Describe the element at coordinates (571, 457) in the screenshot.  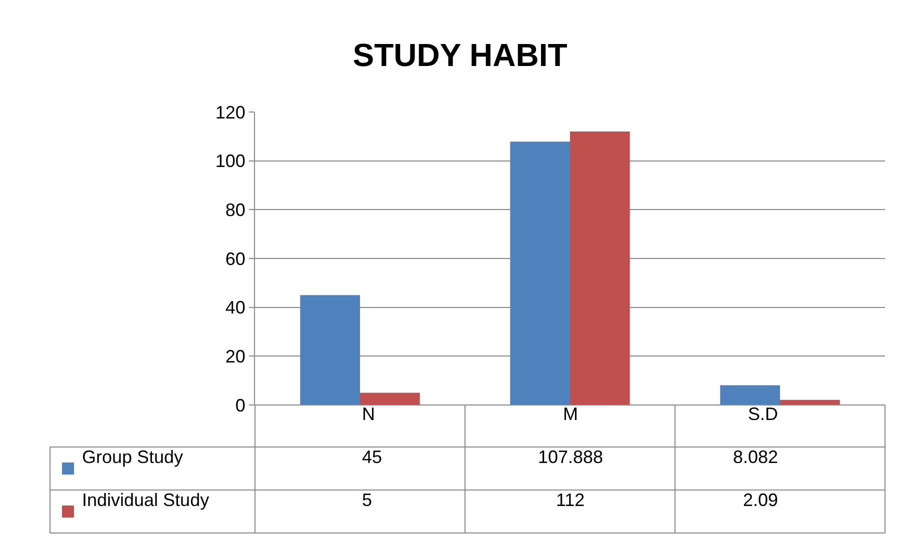
I see `data-label: 107.888` at that location.